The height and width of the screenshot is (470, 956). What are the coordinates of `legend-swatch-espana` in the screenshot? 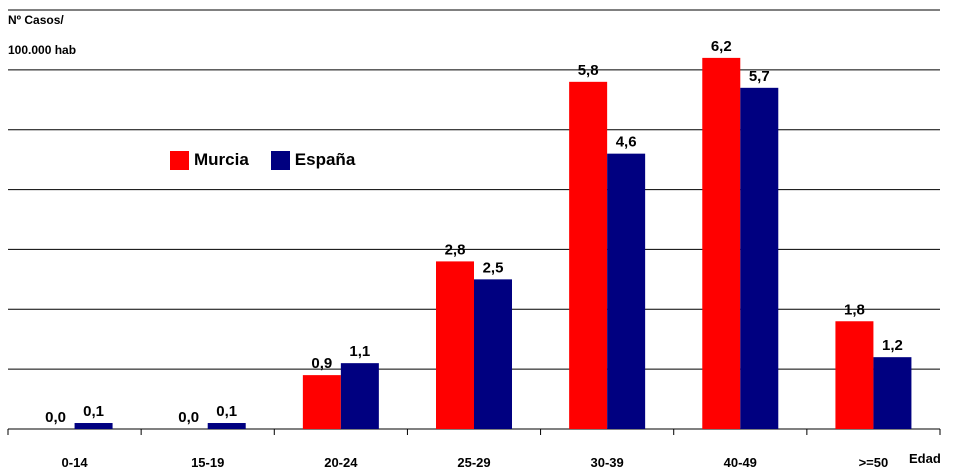 It's located at (280, 160).